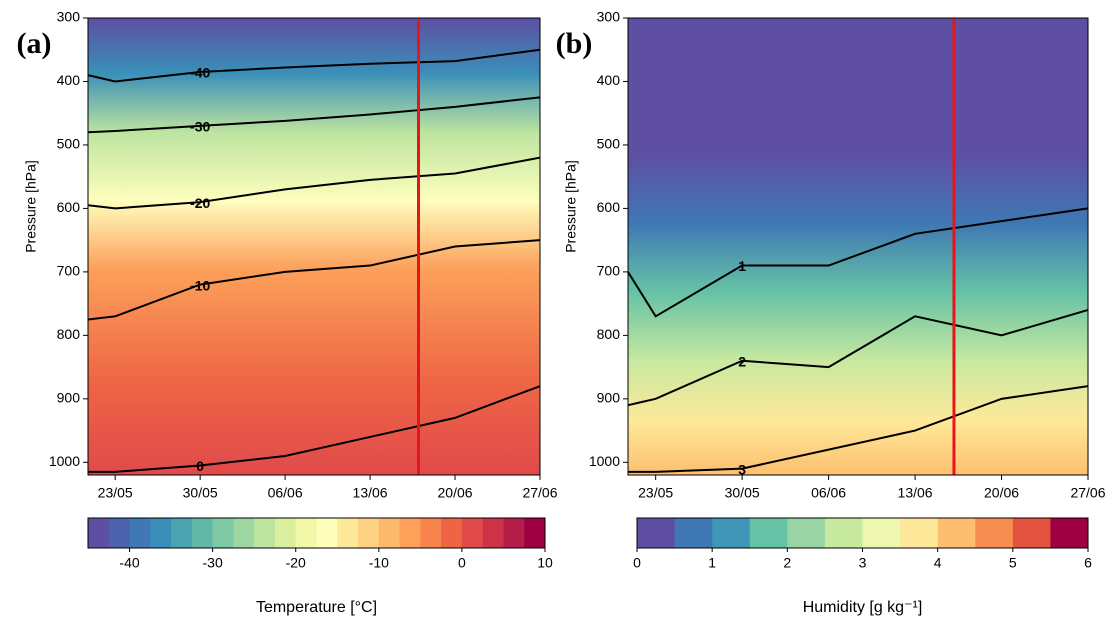 The height and width of the screenshot is (621, 1110). Describe the element at coordinates (863, 607) in the screenshot. I see `colorbar-label: Humidity [g kg⁻¹]` at that location.